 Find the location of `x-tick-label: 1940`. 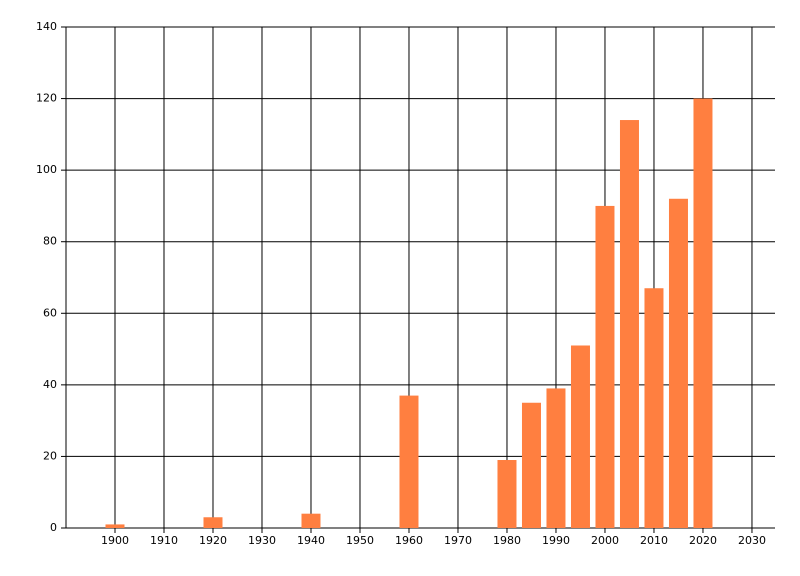

x-tick-label: 1940 is located at coordinates (311, 540).